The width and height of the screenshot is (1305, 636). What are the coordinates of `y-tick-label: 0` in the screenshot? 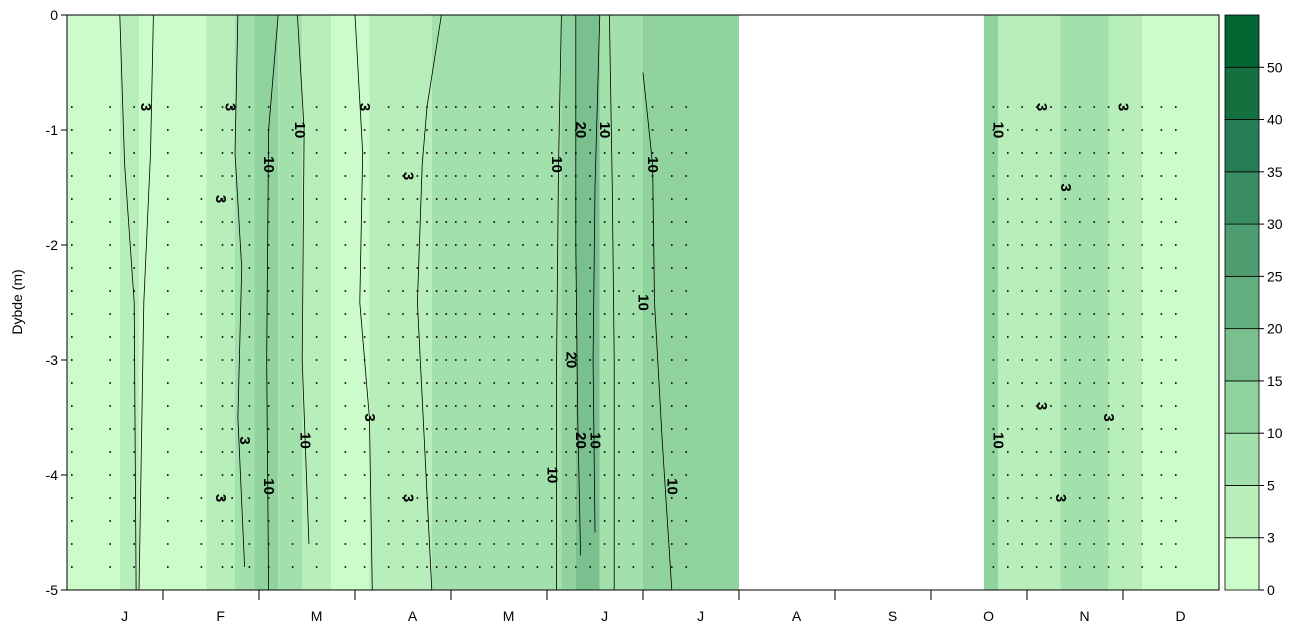 It's located at (54, 15).